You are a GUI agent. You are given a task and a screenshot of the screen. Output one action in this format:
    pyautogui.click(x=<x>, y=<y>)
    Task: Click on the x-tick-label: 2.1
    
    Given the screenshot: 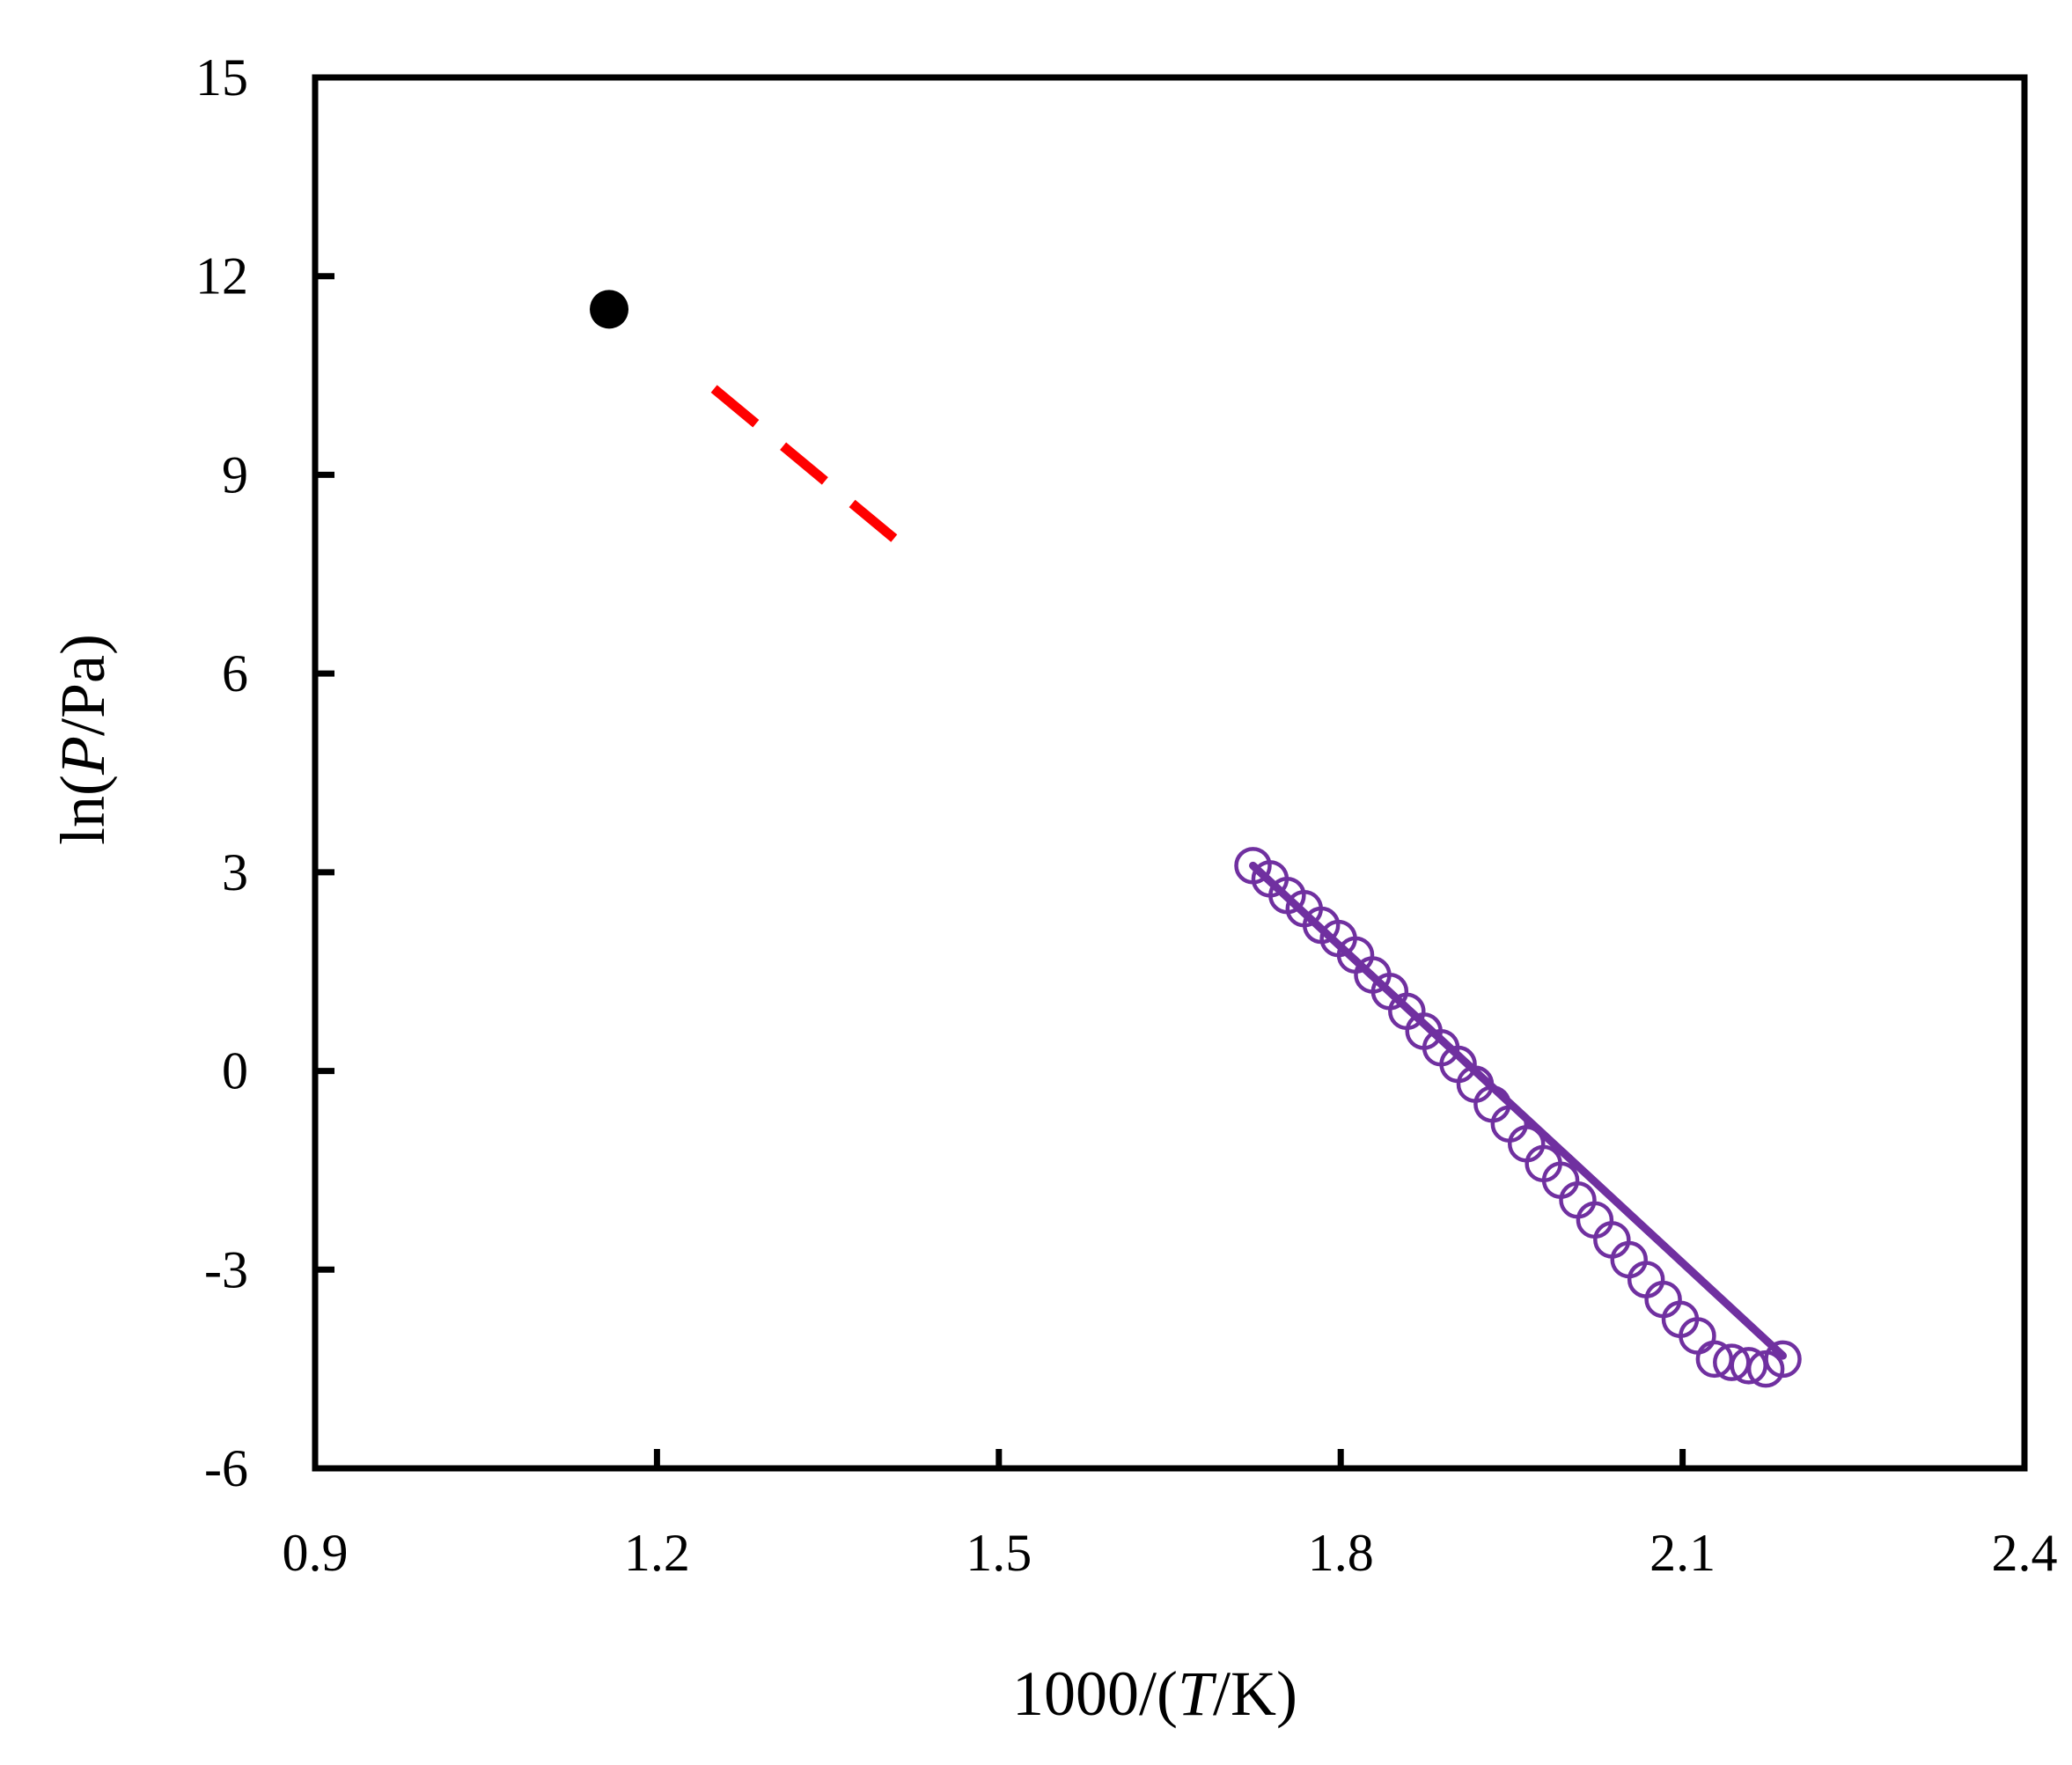 What is the action you would take?
    pyautogui.click(x=1683, y=1553)
    